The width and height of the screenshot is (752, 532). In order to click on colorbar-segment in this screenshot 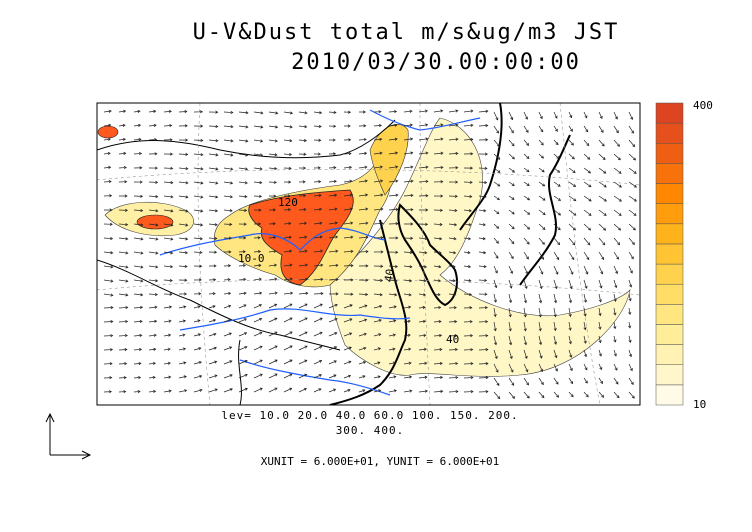, I will do `click(669, 334)`.